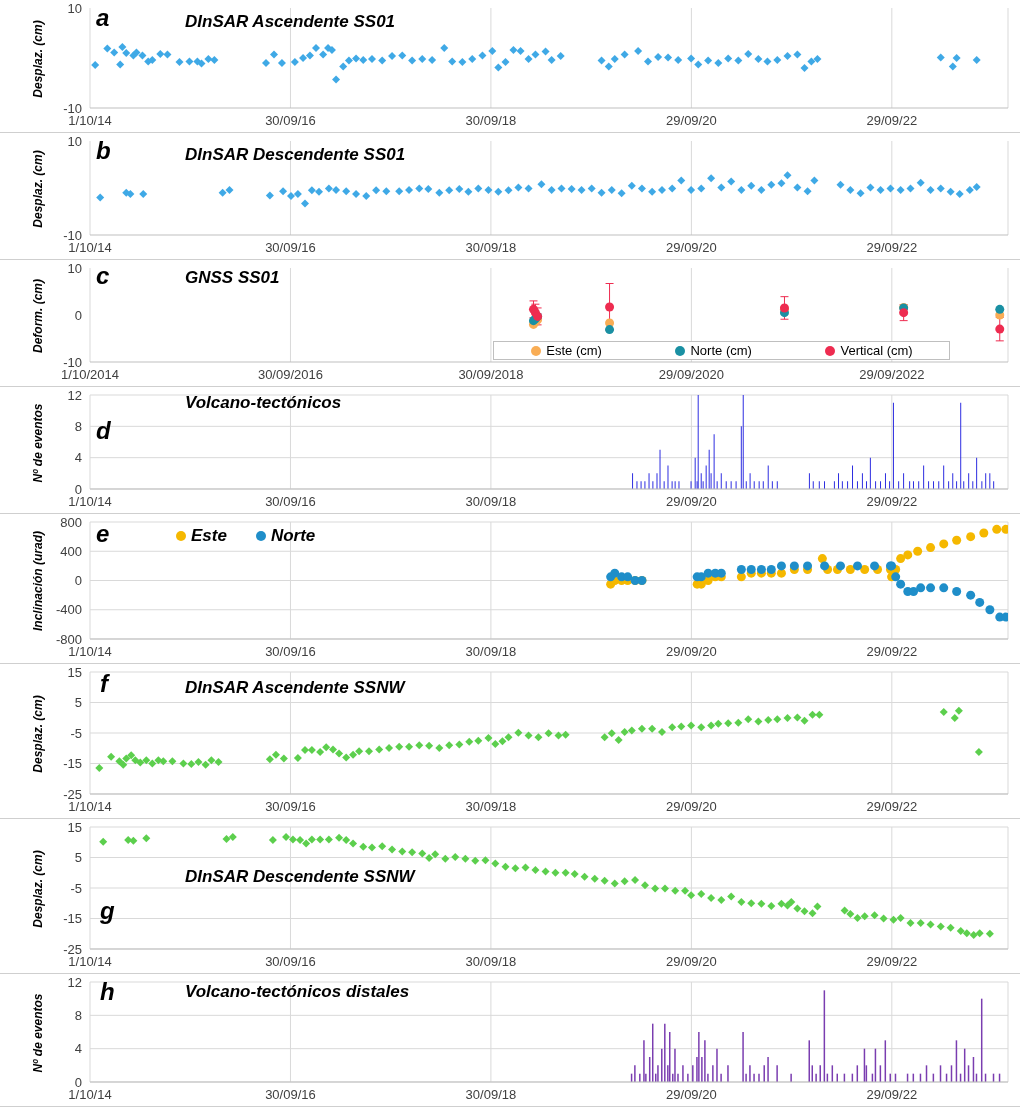  I want to click on legend-label: Vertical (cm), so click(876, 350).